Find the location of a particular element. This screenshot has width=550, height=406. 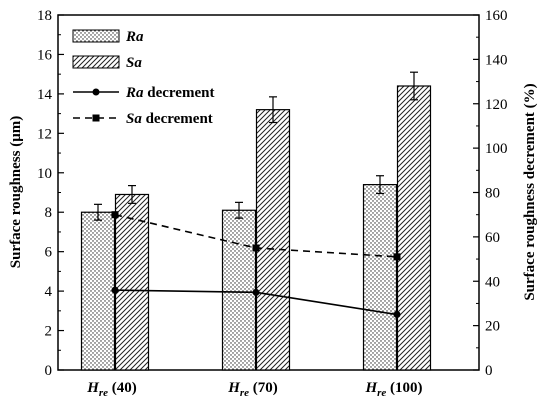

right-tick-label: 80 is located at coordinates (492, 194).